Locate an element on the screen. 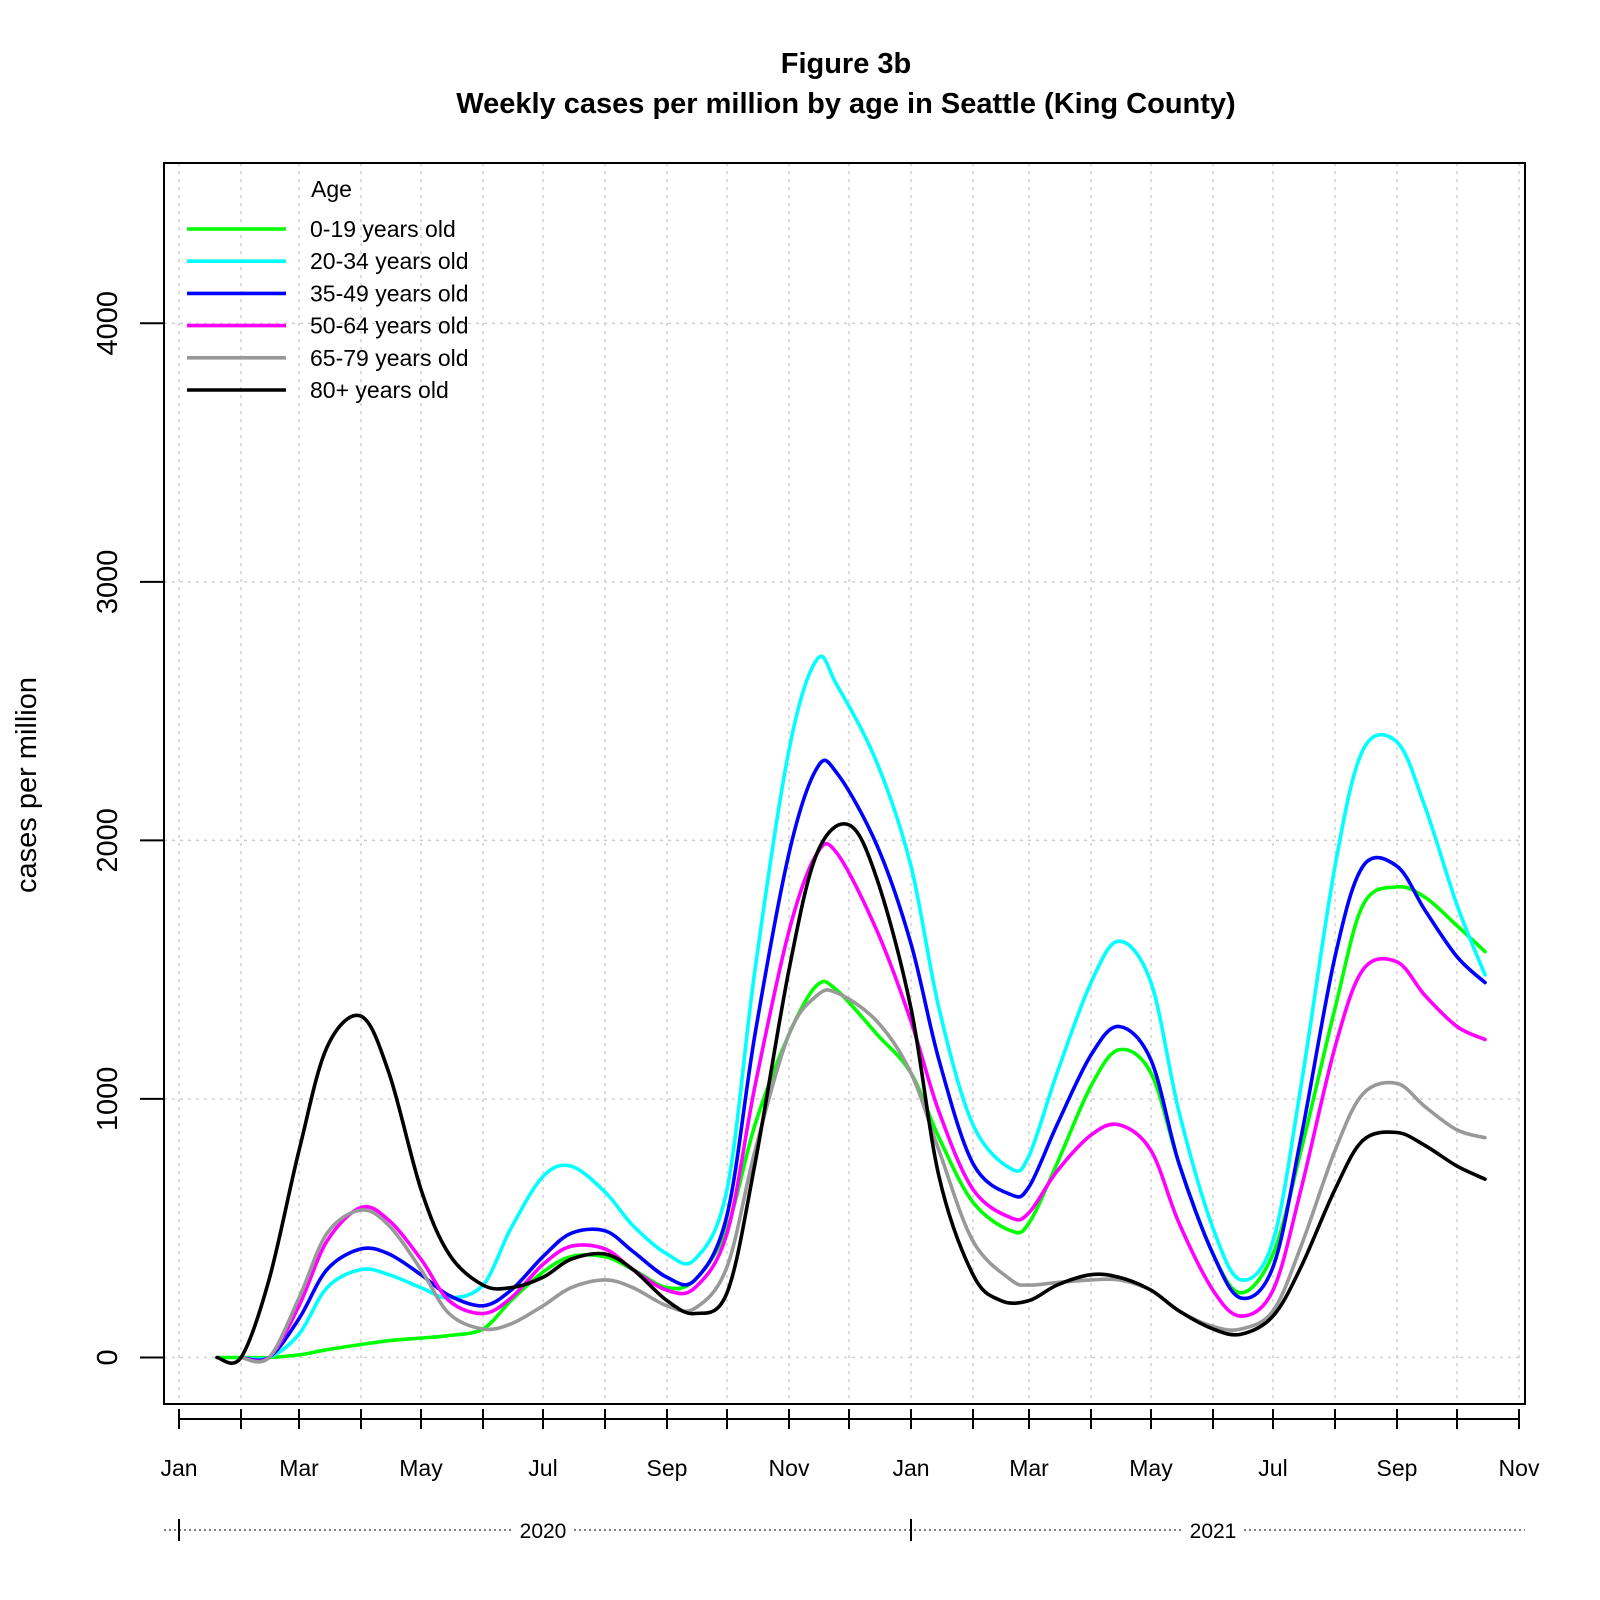 The height and width of the screenshot is (1600, 1600). chart-title: Figure 3b is located at coordinates (846, 64).